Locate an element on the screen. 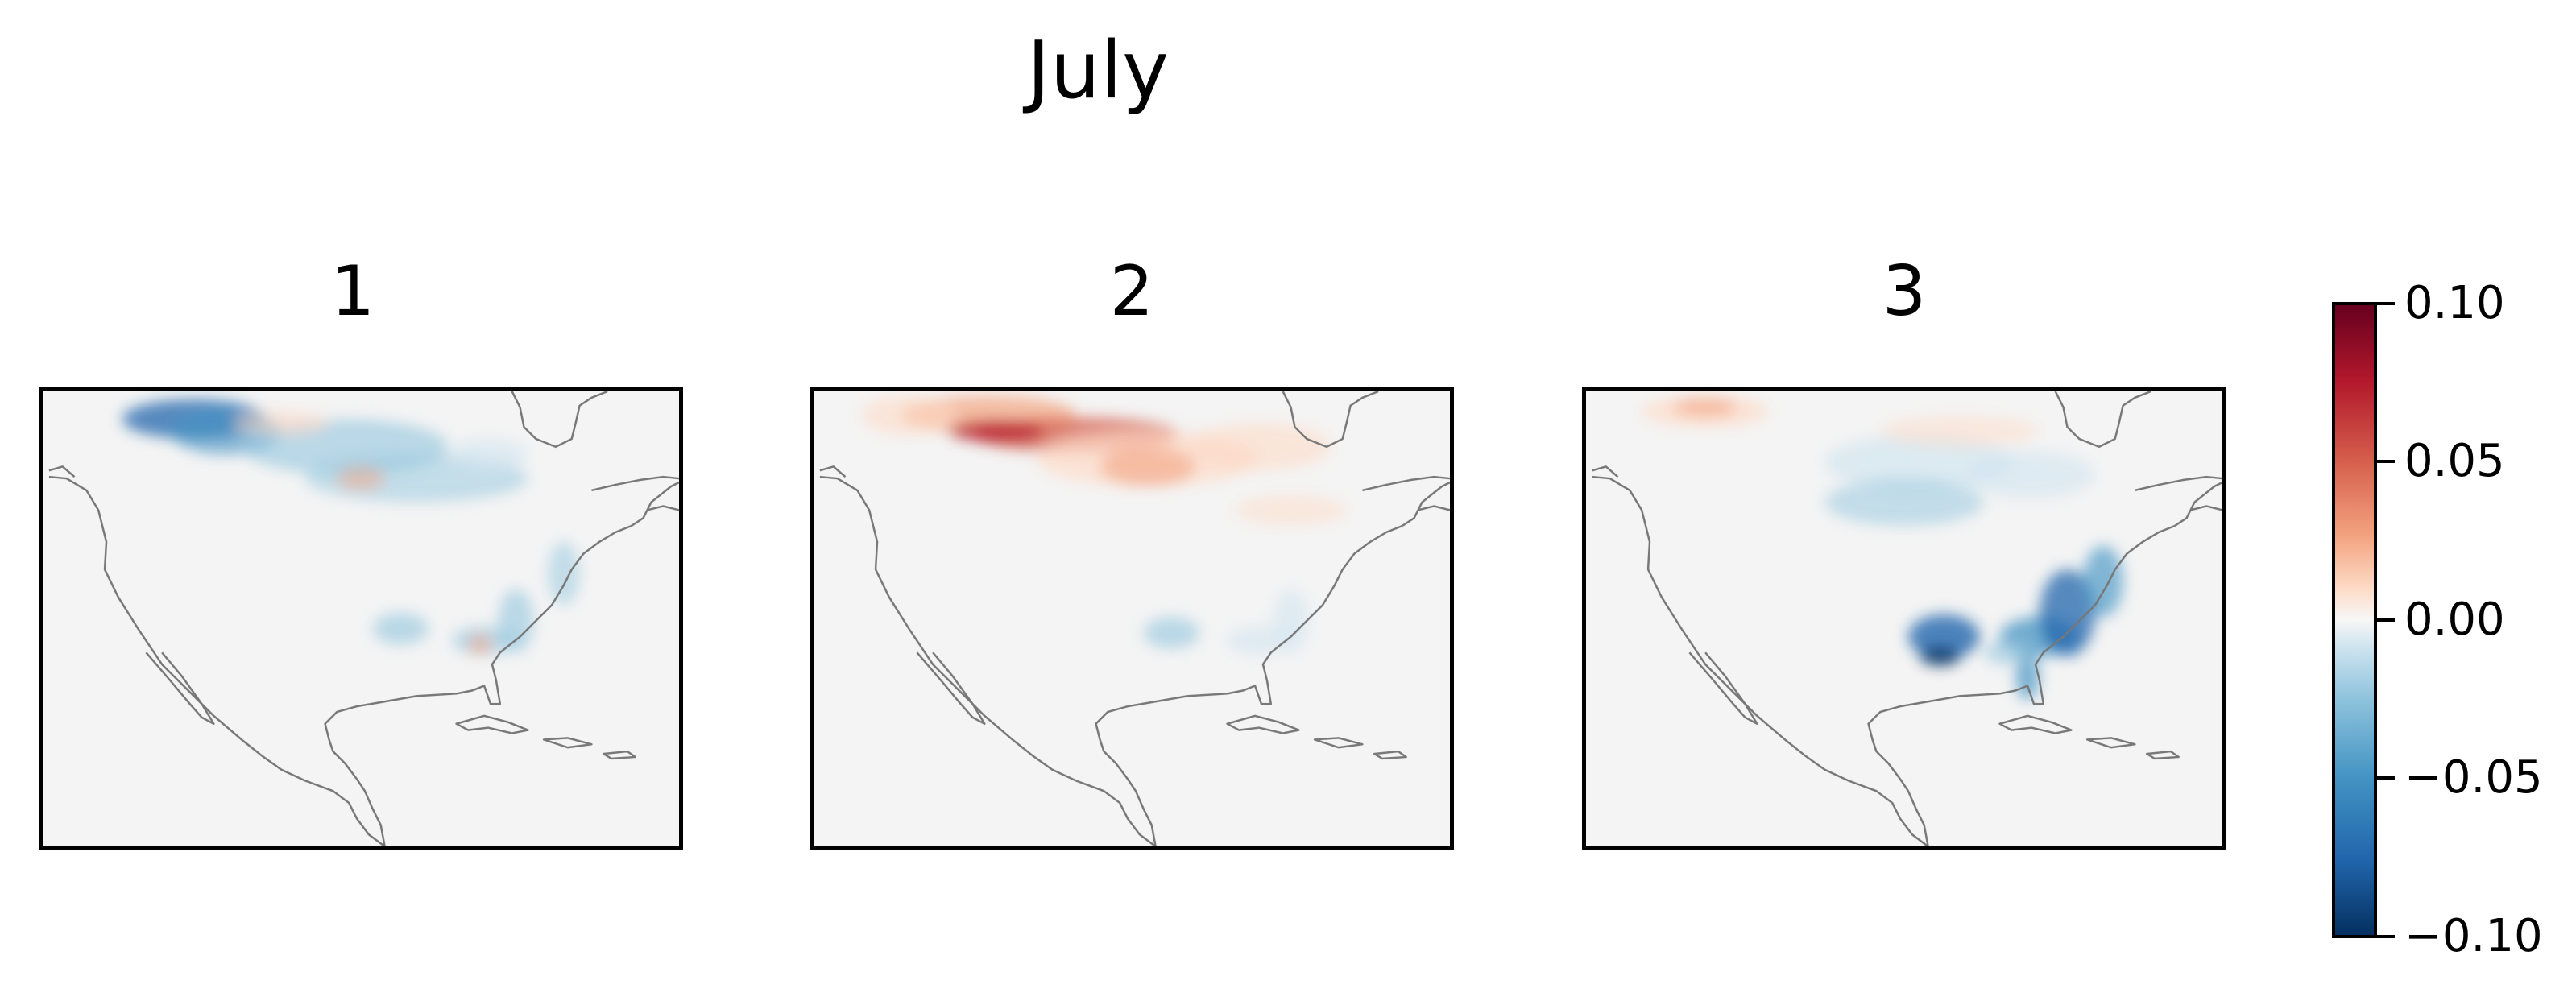 The height and width of the screenshot is (1001, 2576). figure-title: July is located at coordinates (1098, 71).